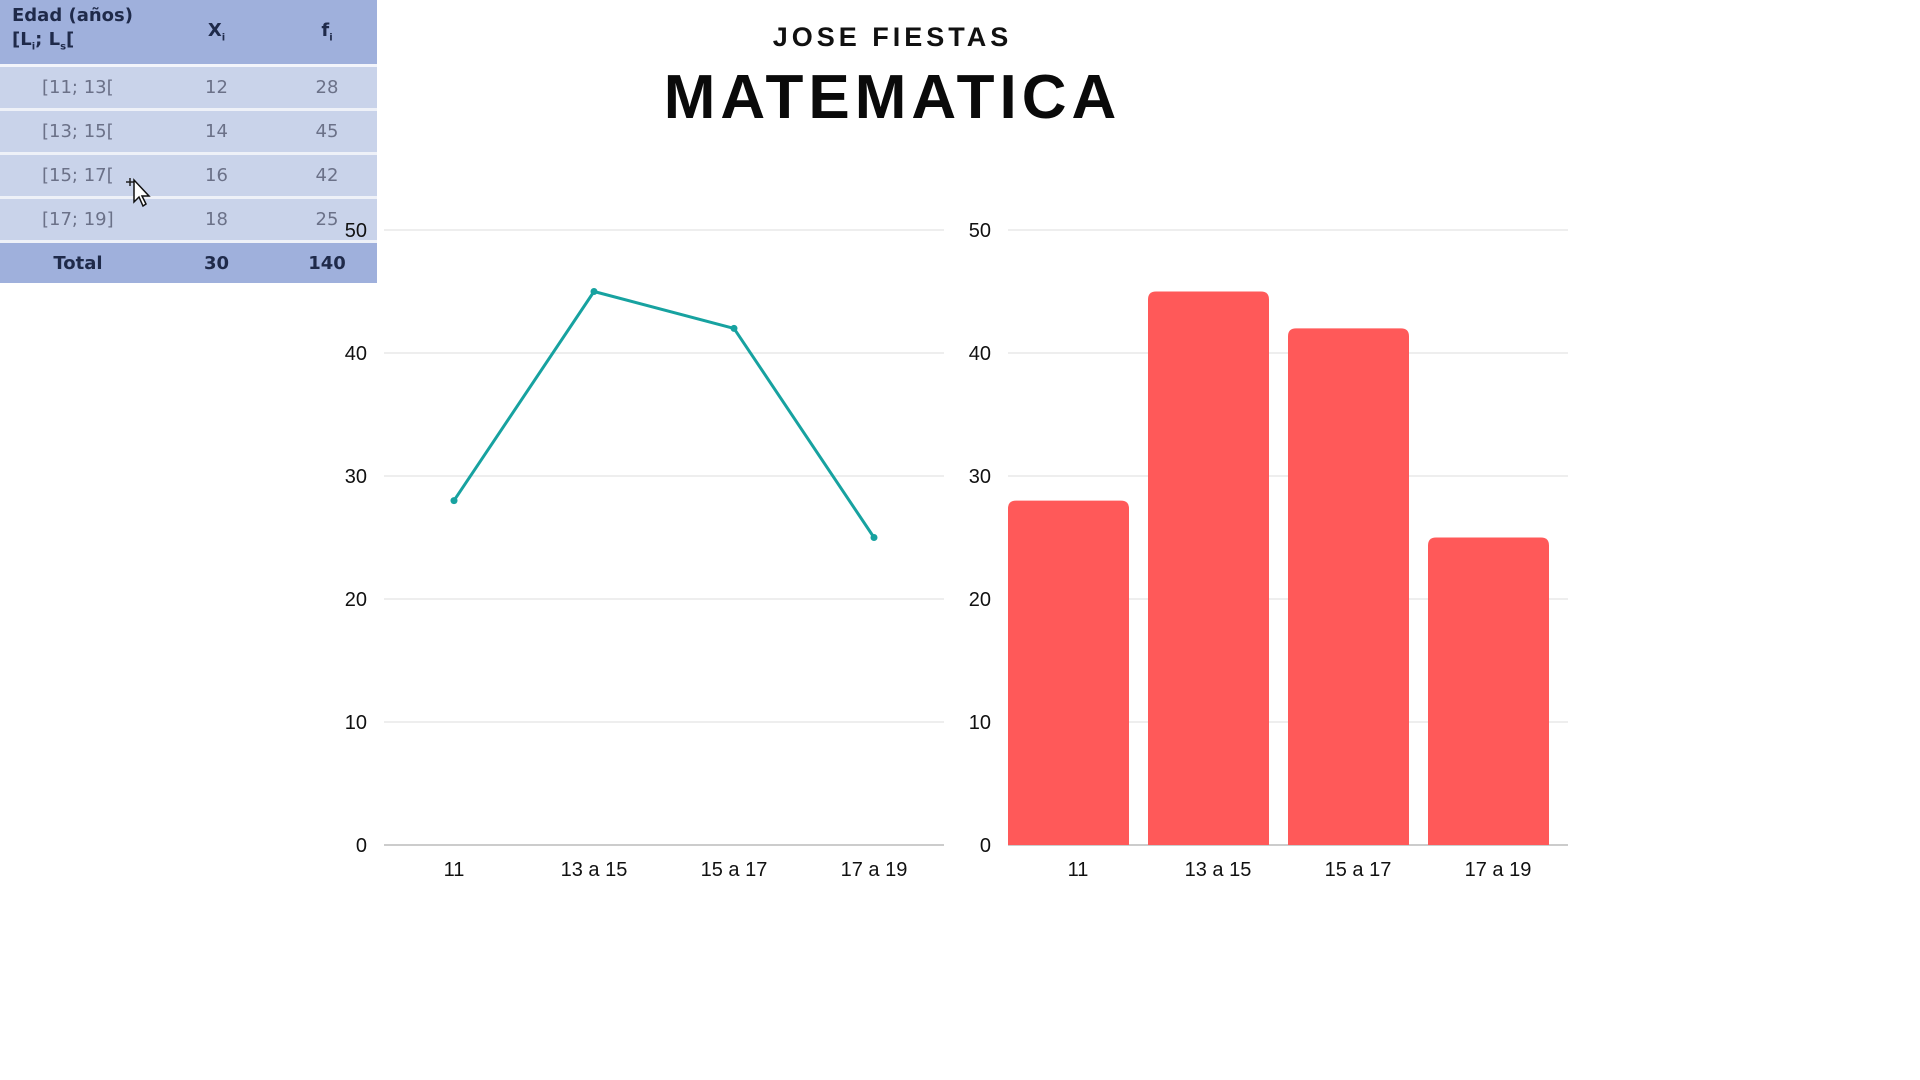 The image size is (1920, 1080). I want to click on header-fi: fi, so click(327, 33).